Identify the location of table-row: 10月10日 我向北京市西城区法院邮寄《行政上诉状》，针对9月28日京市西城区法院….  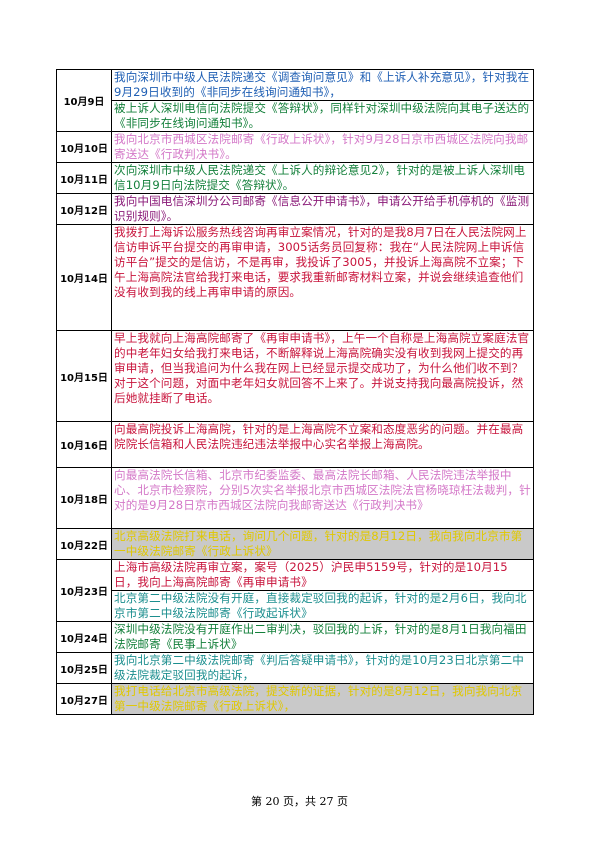
(295, 147).